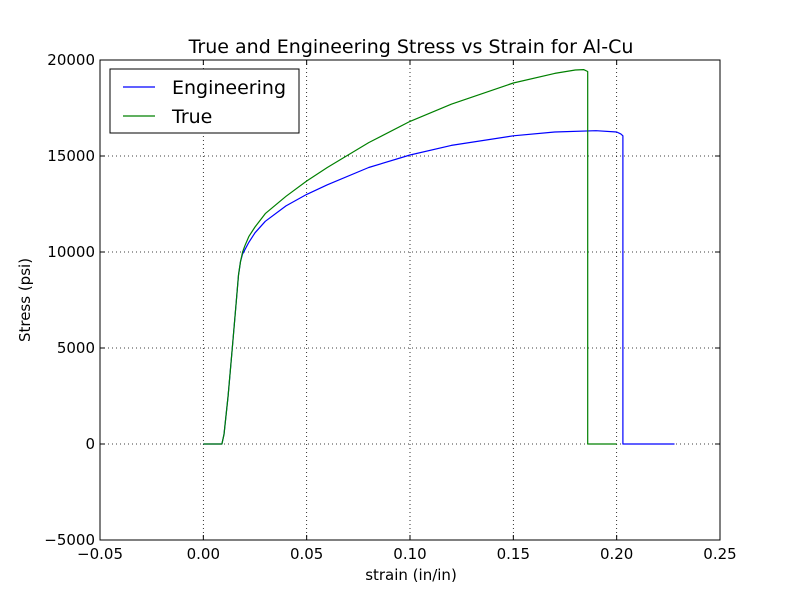  What do you see at coordinates (25, 300) in the screenshot?
I see `y-axis-label: Stress (psi)` at bounding box center [25, 300].